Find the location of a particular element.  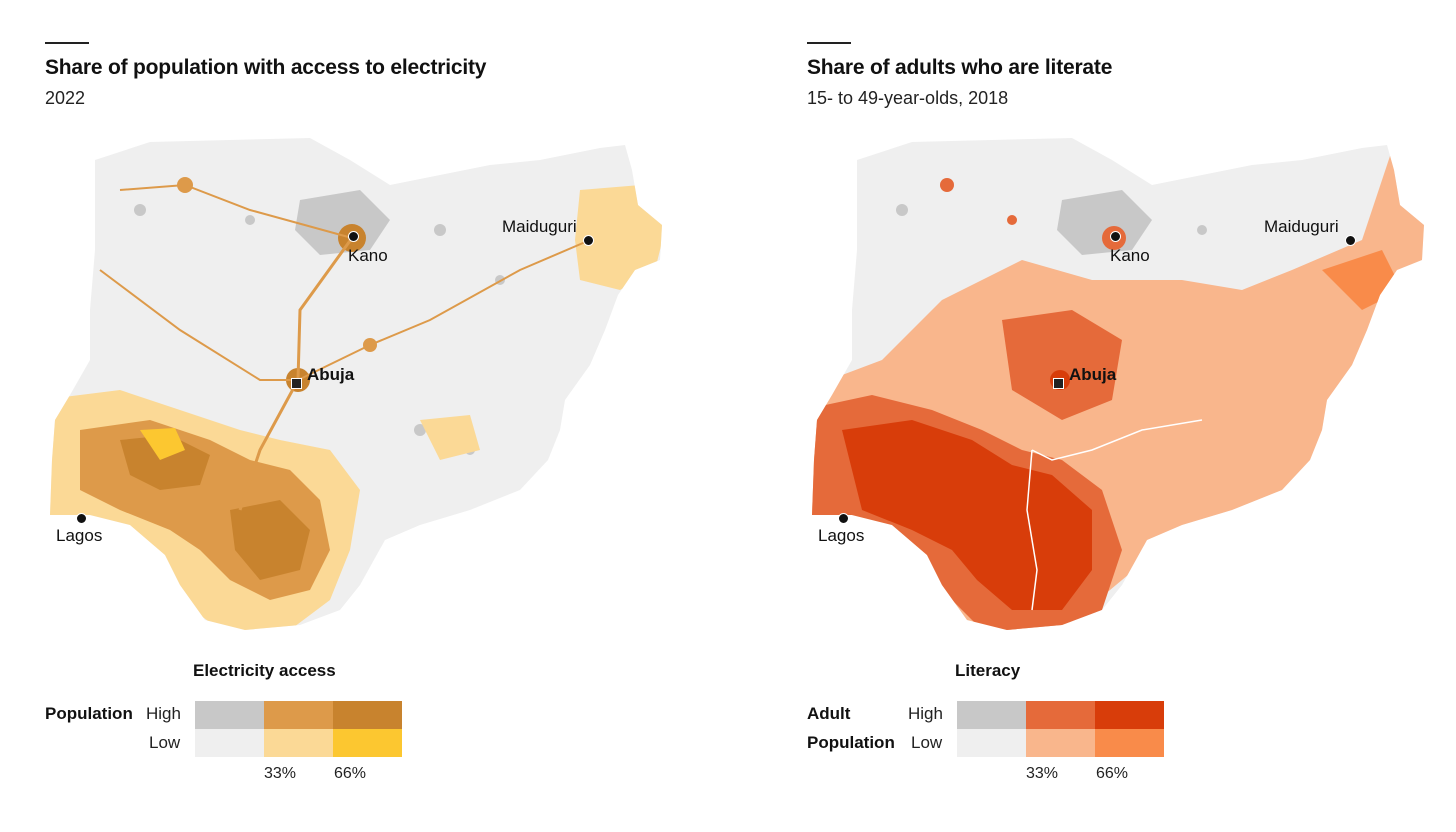

map-title: Share of adults who are literate is located at coordinates (960, 67).